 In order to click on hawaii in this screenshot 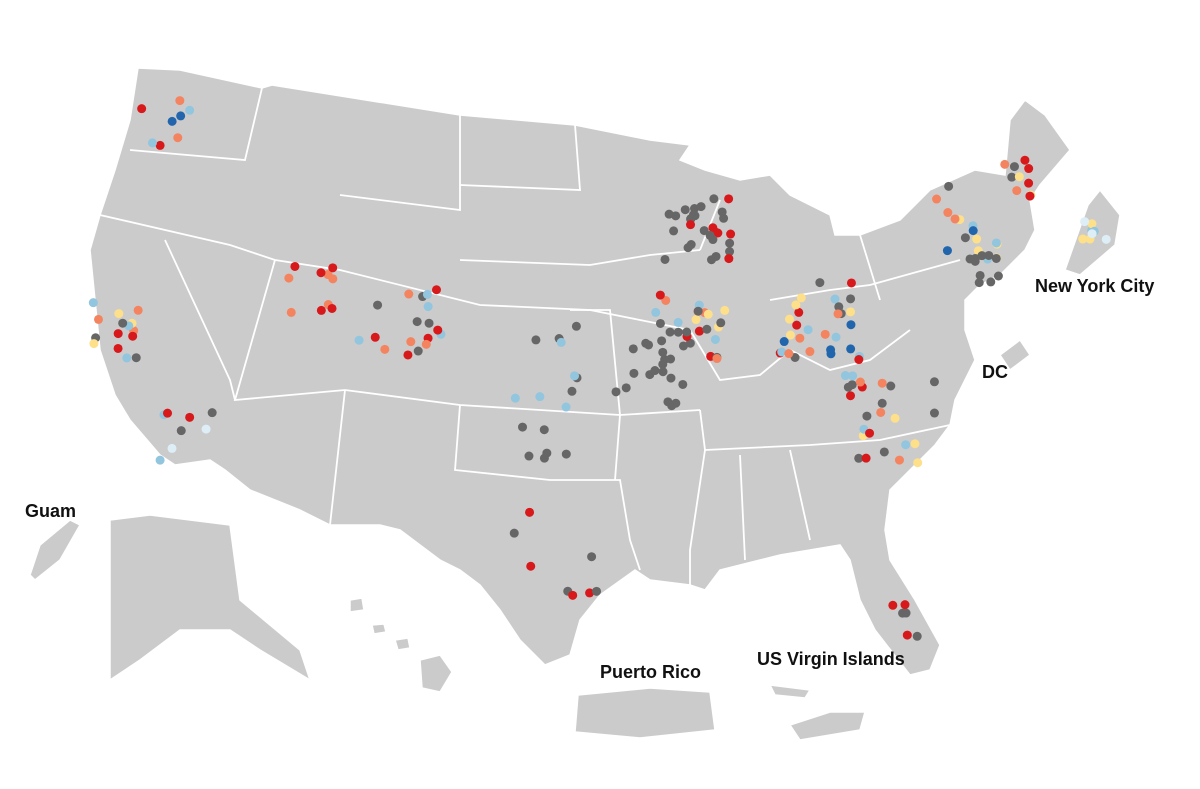, I will do `click(401, 645)`.